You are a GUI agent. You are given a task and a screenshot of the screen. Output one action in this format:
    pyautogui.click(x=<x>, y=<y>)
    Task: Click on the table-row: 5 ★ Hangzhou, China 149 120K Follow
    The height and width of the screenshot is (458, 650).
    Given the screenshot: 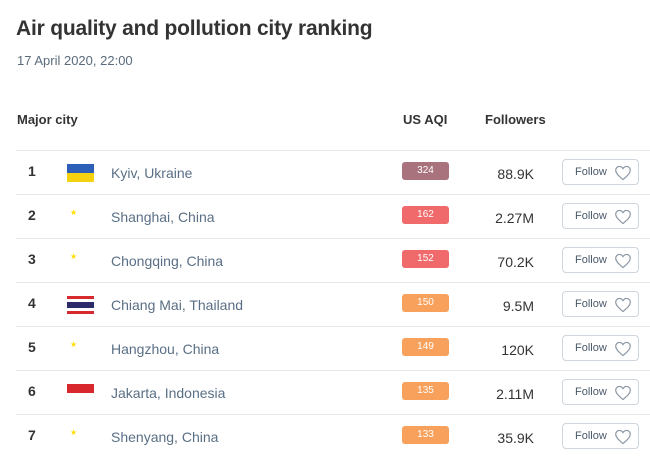 What is the action you would take?
    pyautogui.click(x=333, y=348)
    